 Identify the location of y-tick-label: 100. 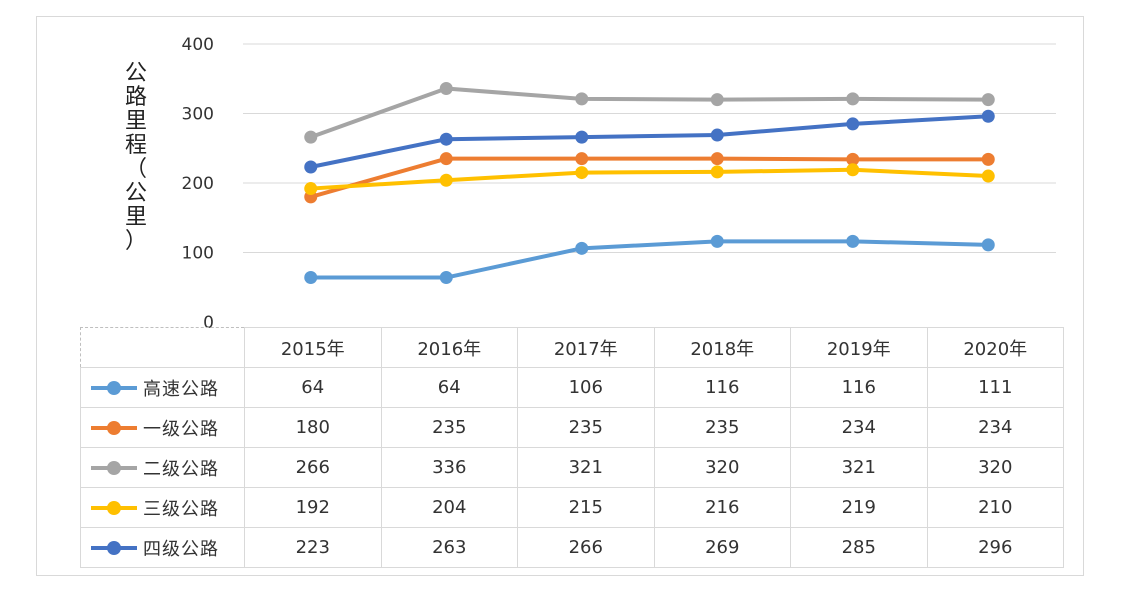
(198, 254).